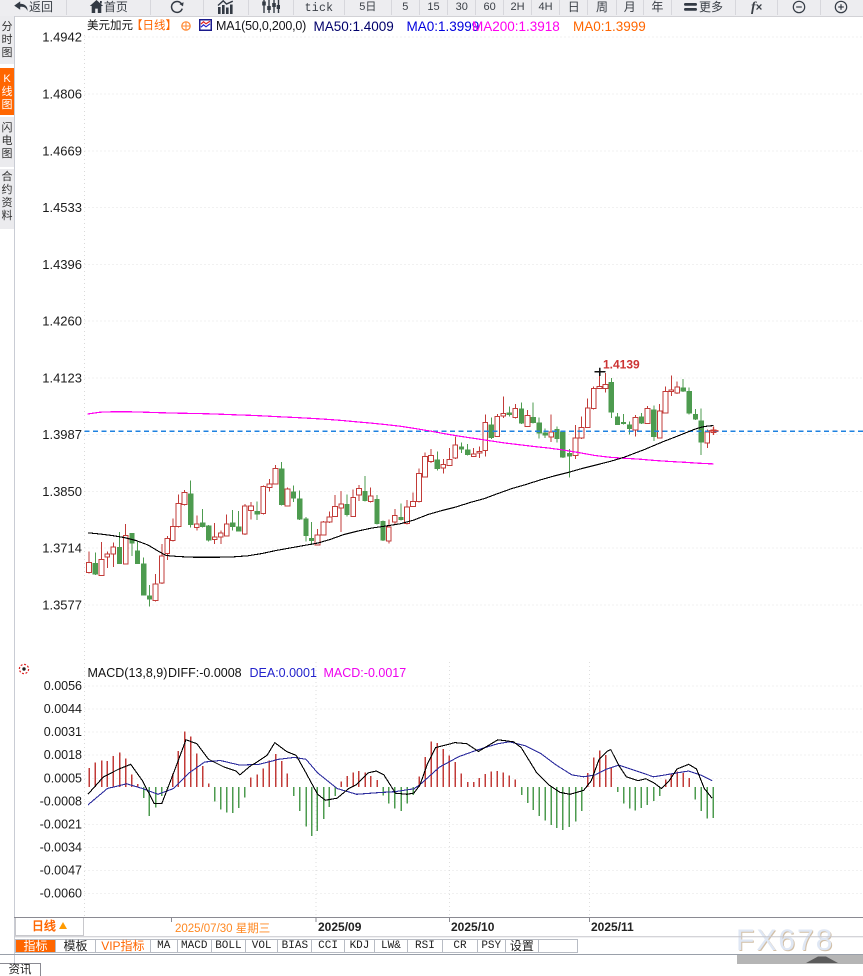 The height and width of the screenshot is (976, 863). What do you see at coordinates (63, 732) in the screenshot?
I see `svg-text: 0.0031` at bounding box center [63, 732].